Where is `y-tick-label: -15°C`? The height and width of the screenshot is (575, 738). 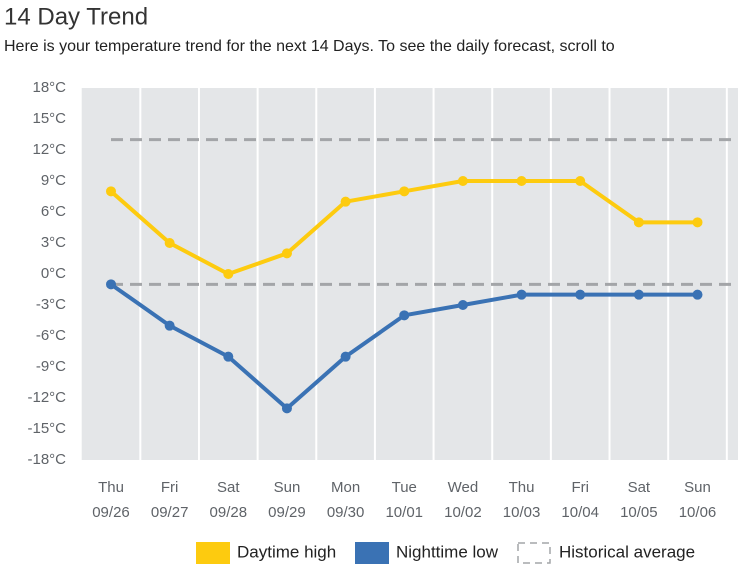
y-tick-label: -15°C is located at coordinates (46, 428).